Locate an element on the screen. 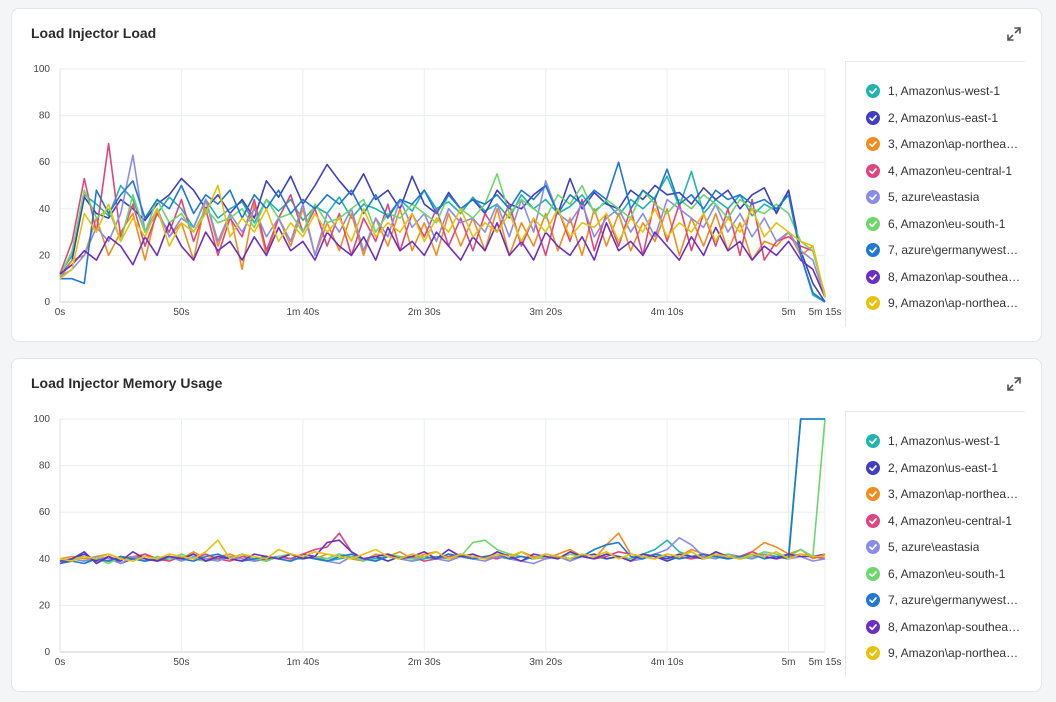 The height and width of the screenshot is (702, 1056). x-tick-label: 5m is located at coordinates (789, 312).